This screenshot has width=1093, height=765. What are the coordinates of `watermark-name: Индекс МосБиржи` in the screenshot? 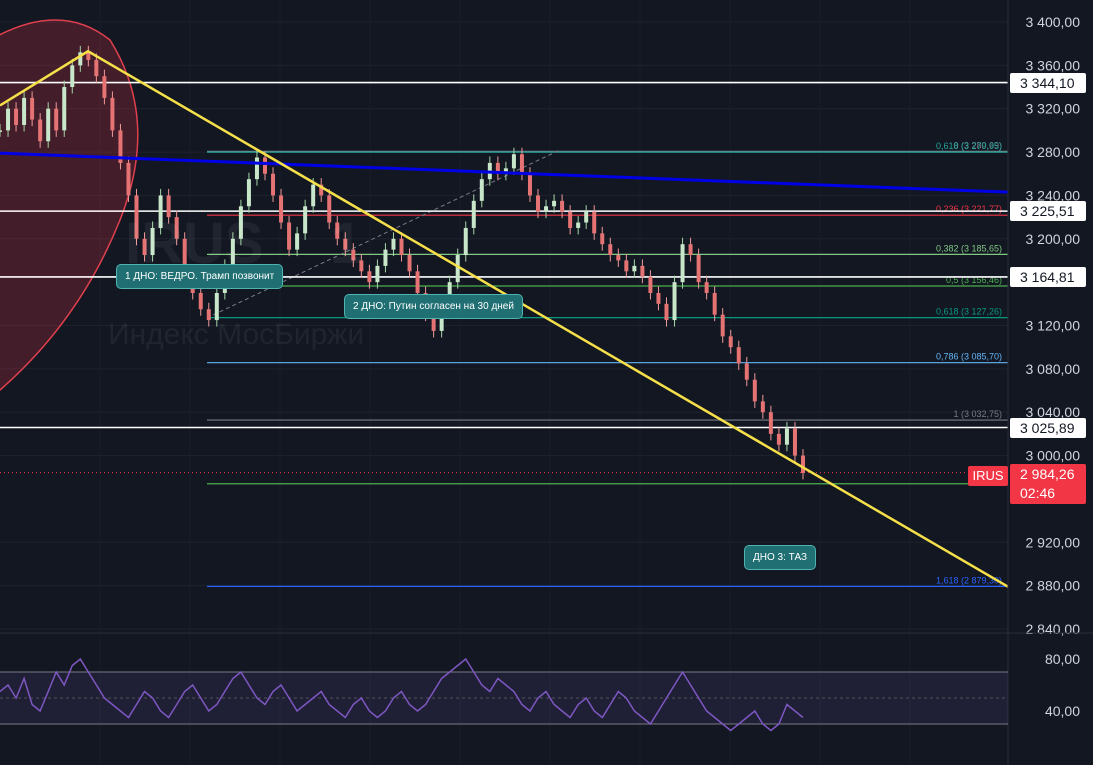 It's located at (236, 334).